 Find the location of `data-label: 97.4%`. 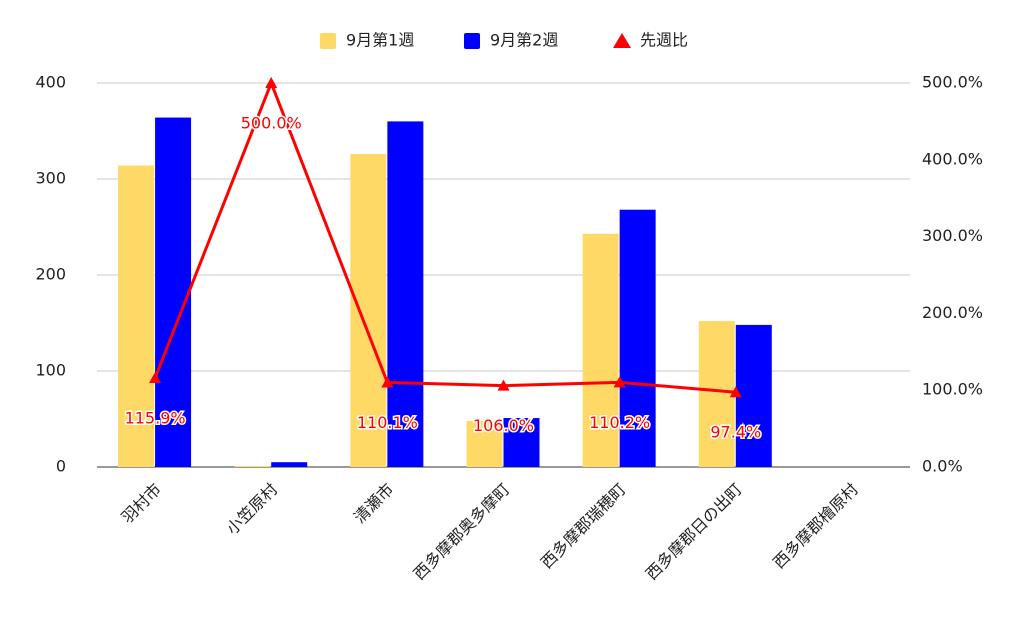

data-label: 97.4% is located at coordinates (735, 432).